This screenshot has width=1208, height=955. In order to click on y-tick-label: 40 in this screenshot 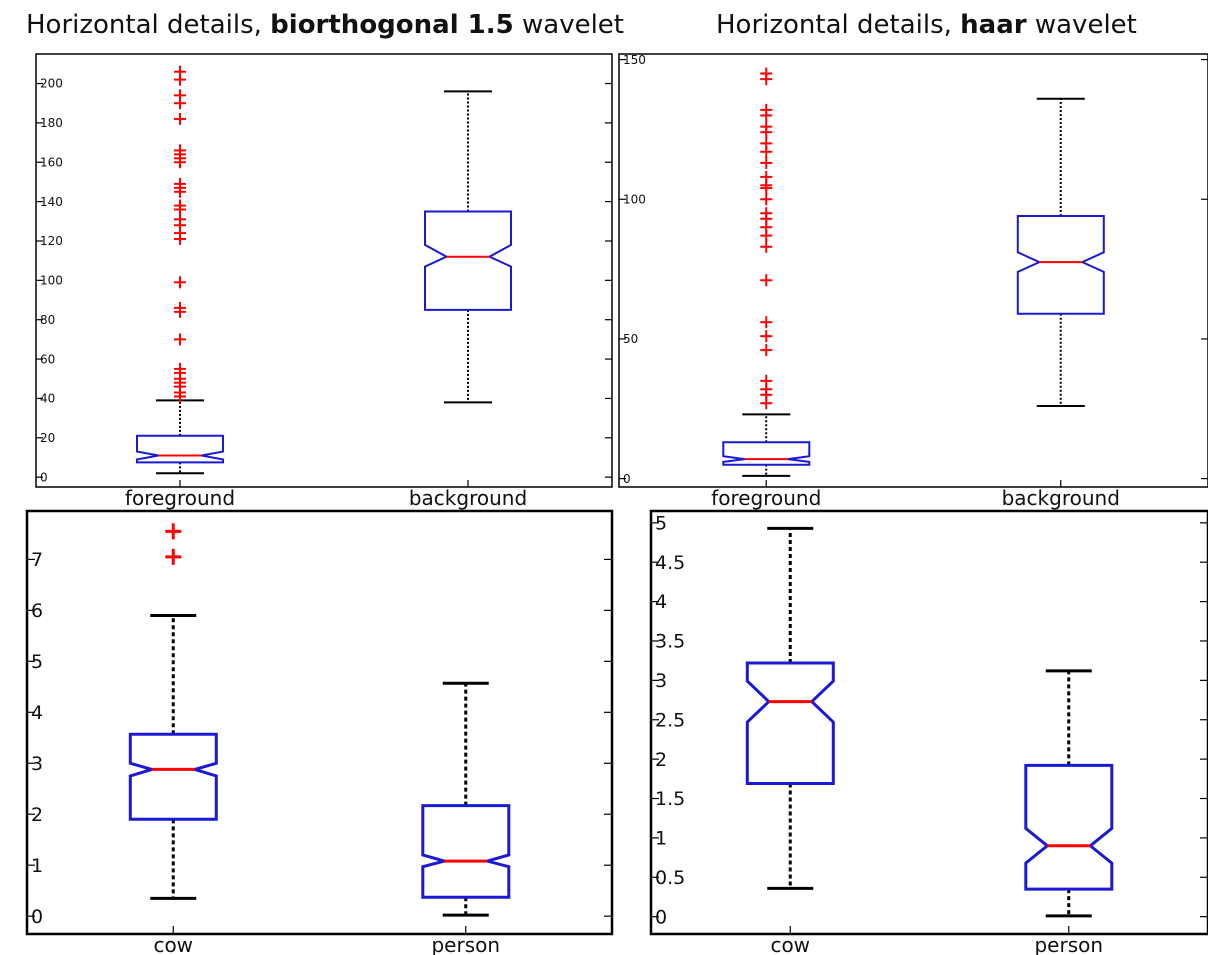, I will do `click(47, 399)`.